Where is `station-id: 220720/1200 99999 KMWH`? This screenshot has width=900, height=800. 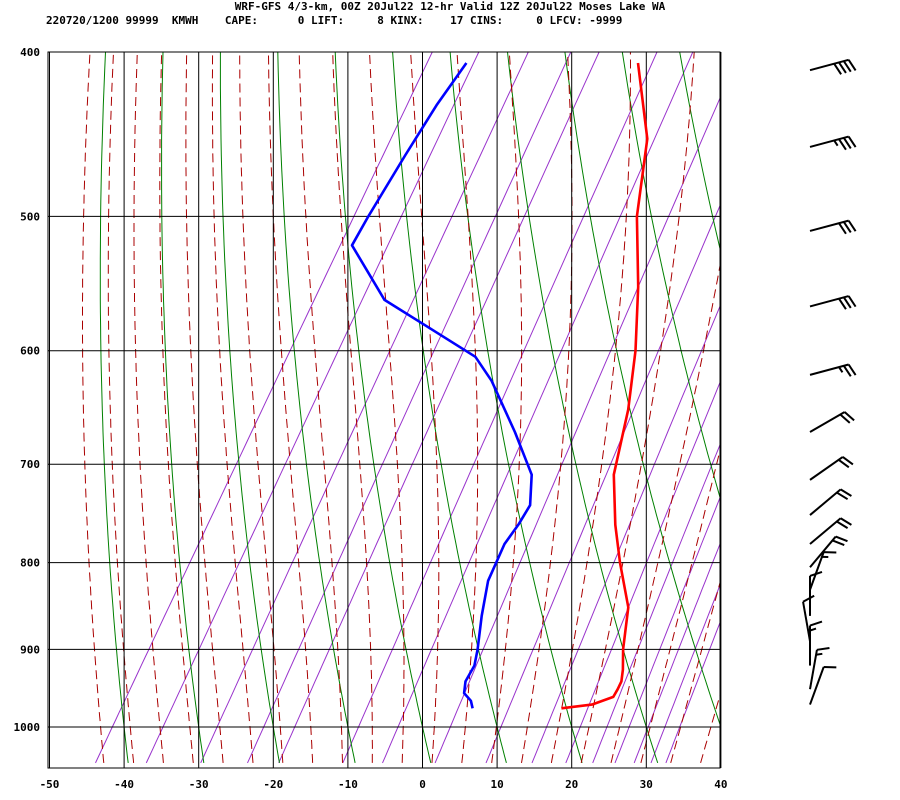 station-id: 220720/1200 99999 KMWH is located at coordinates (122, 20).